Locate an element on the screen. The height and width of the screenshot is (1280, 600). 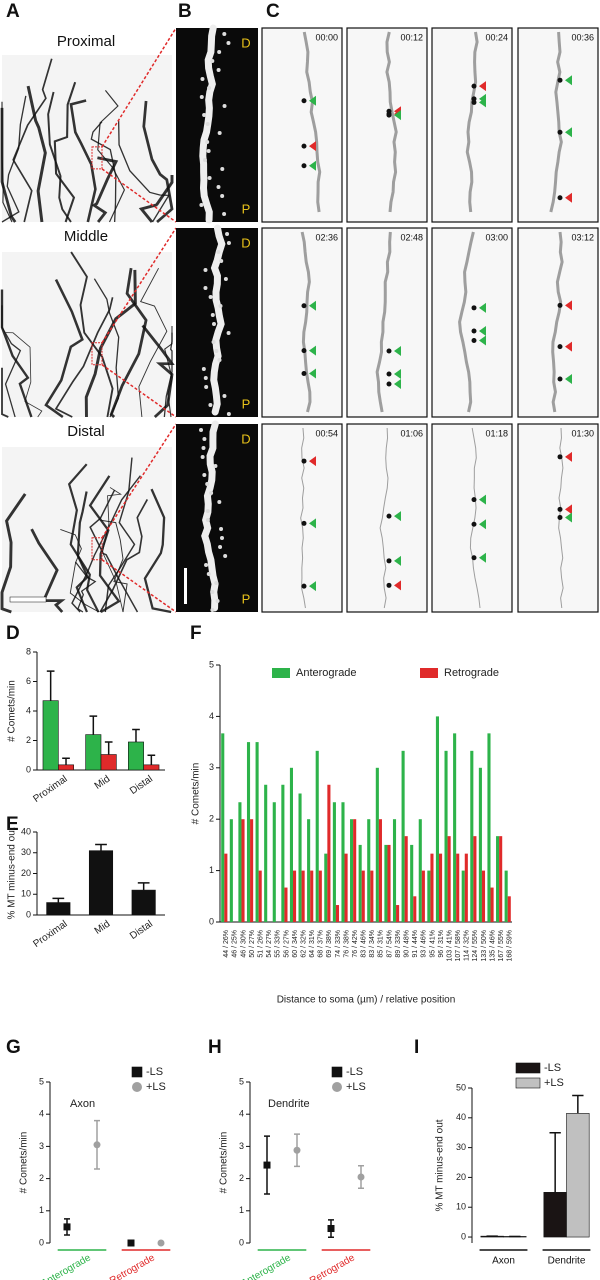
x-tick-label: 89 / 33% is located at coordinates (398, 944).